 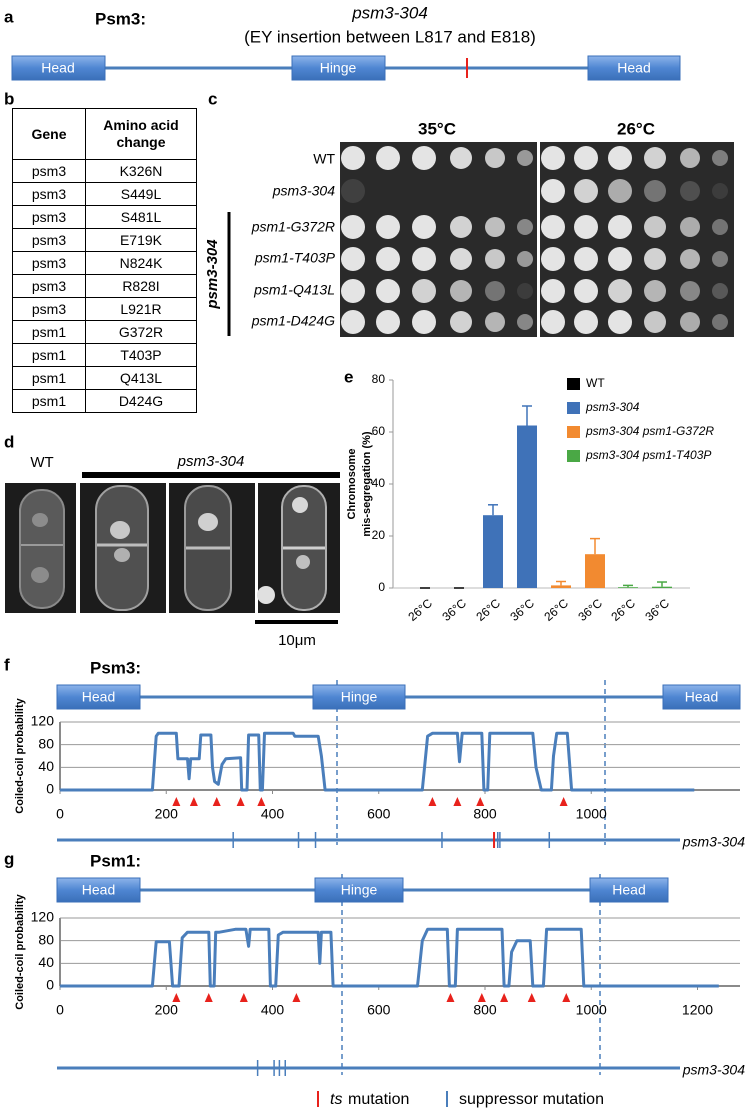 What do you see at coordinates (701, 697) in the screenshot?
I see `domain-label: Head` at bounding box center [701, 697].